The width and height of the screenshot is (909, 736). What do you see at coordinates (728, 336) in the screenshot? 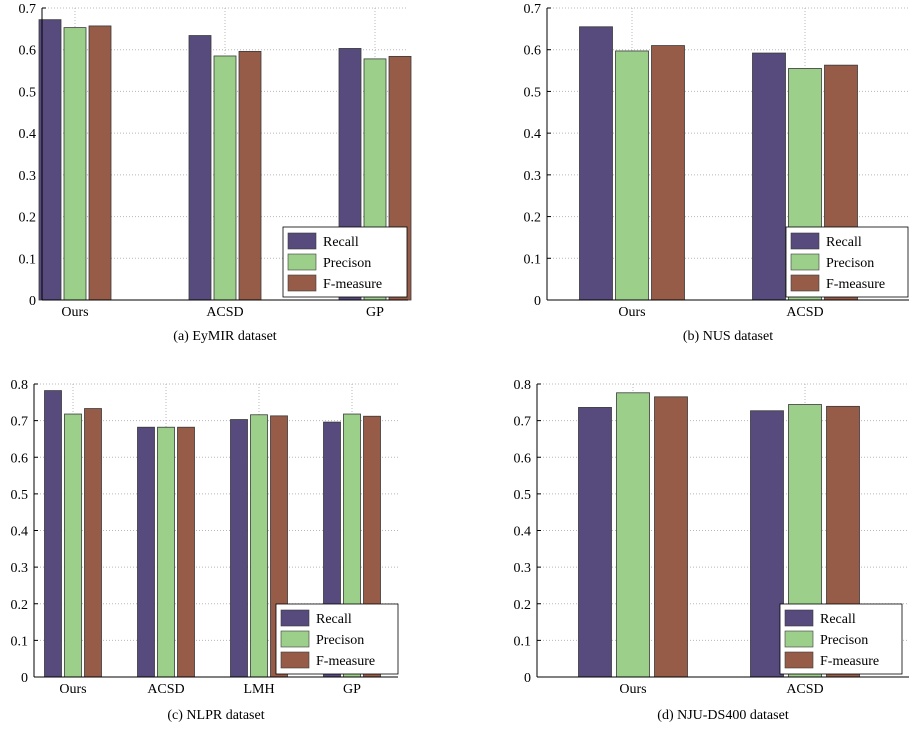
I see `chart-title: (b) NUS dataset` at bounding box center [728, 336].